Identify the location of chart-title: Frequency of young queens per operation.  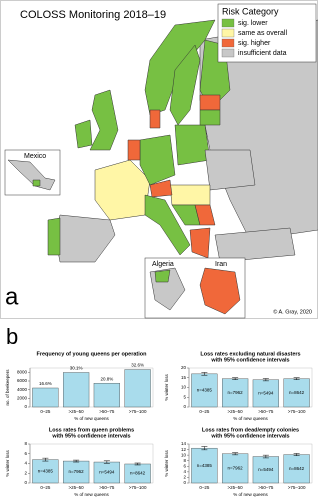
(91, 354).